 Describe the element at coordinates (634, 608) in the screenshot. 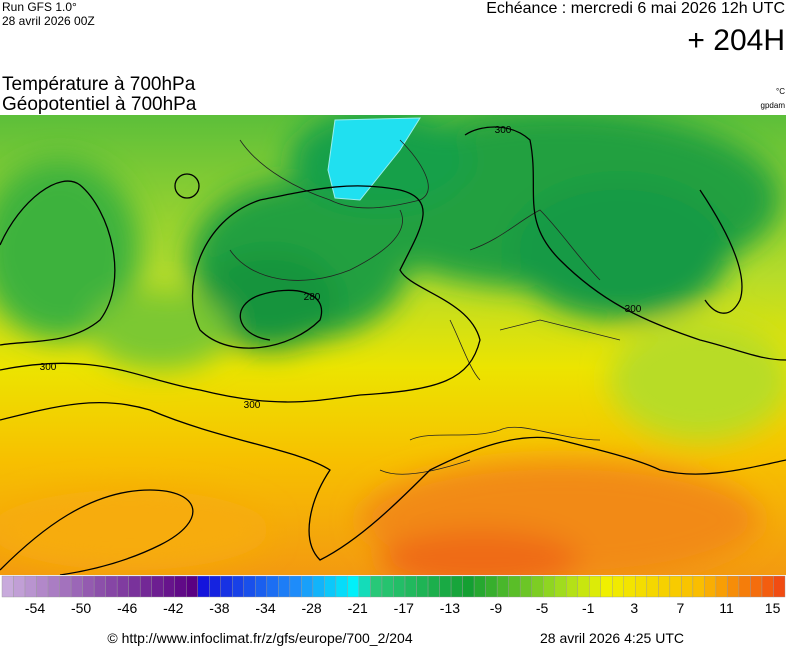

I see `colorbar-label: 3` at that location.